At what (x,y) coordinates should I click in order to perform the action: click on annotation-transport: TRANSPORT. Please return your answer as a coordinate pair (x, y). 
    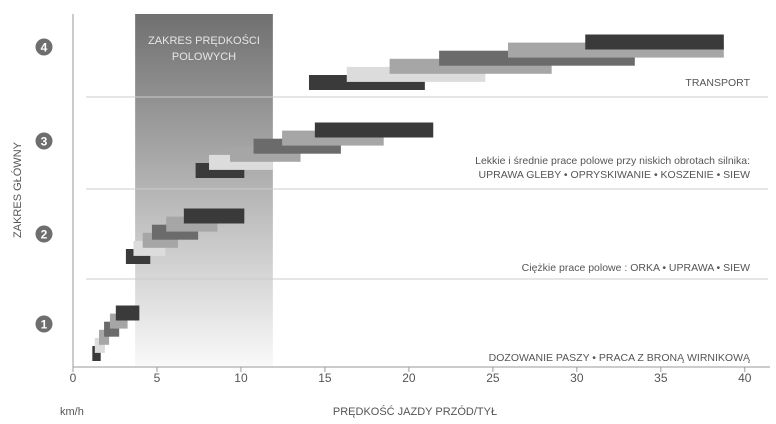
    Looking at the image, I should click on (717, 83).